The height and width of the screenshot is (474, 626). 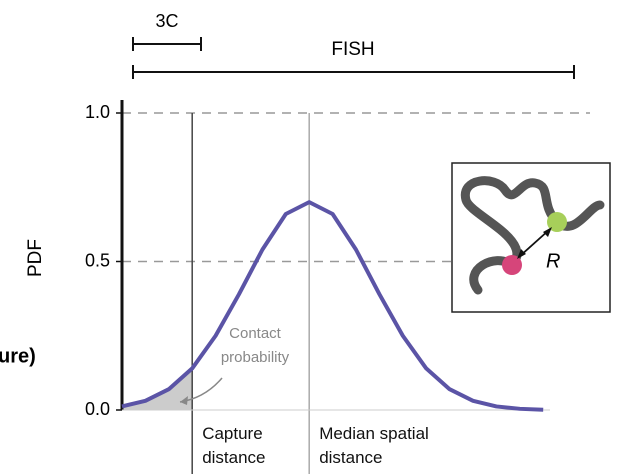 I want to click on scale-bars, so click(x=353, y=58).